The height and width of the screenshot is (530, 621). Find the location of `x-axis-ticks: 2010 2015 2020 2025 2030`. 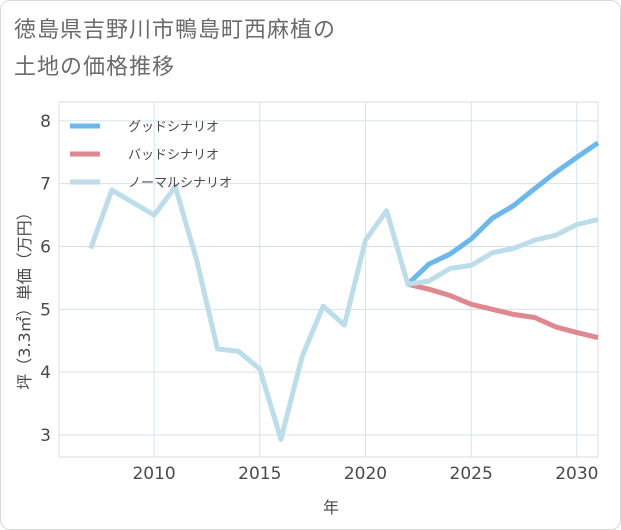

x-axis-ticks: 2010 2015 2020 2025 2030 is located at coordinates (365, 474).